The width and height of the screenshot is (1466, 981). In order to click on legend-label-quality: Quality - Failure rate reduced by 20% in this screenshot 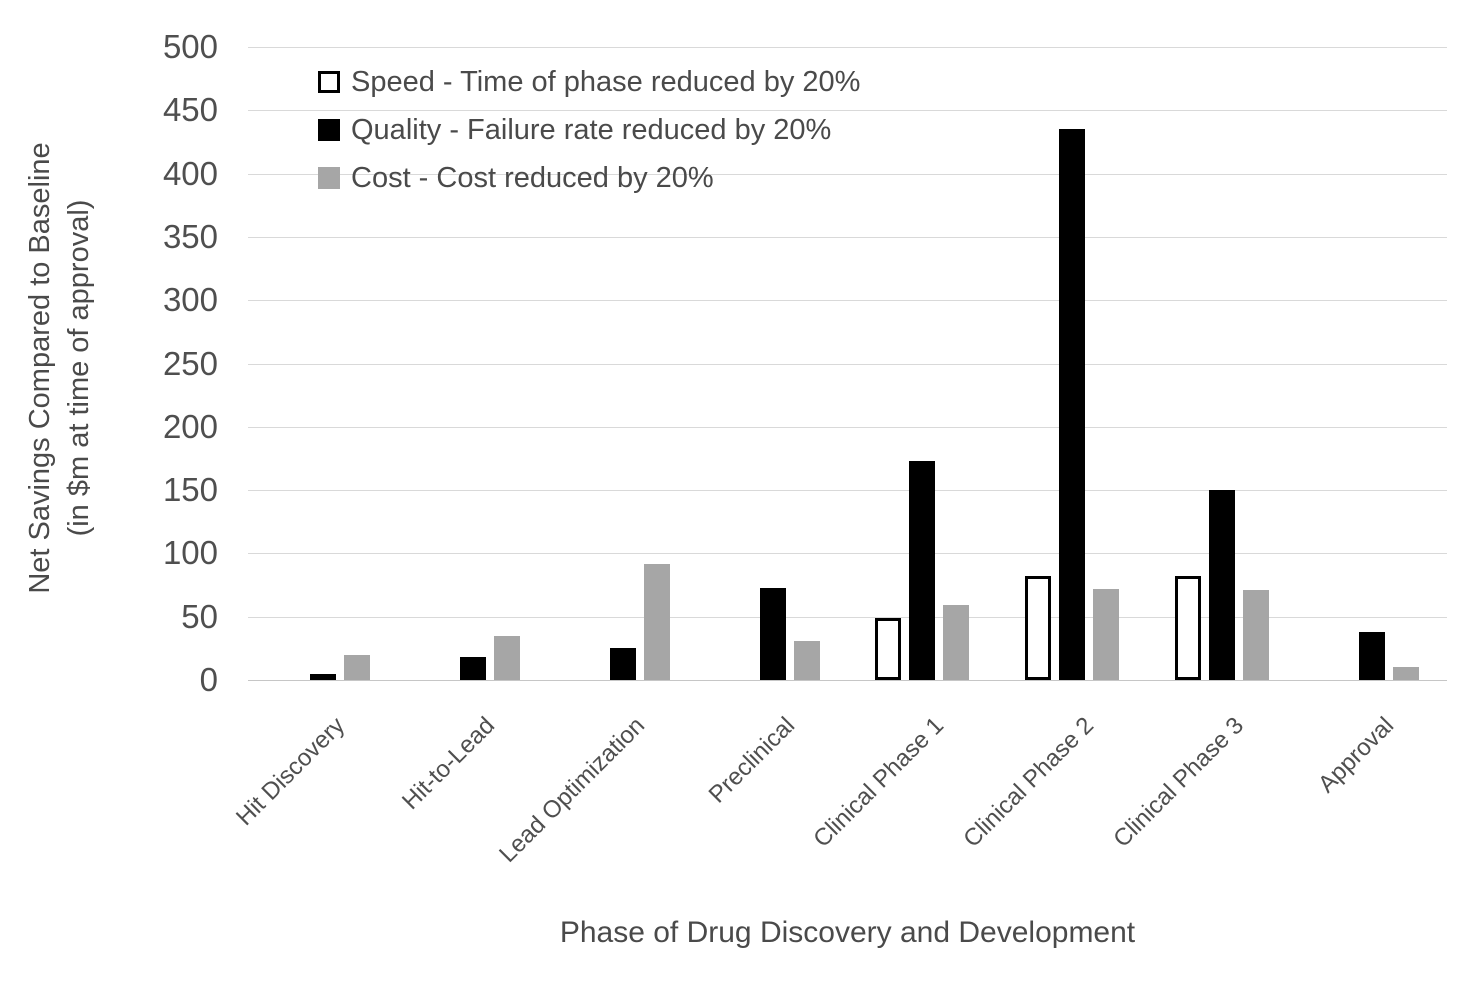, I will do `click(591, 129)`.